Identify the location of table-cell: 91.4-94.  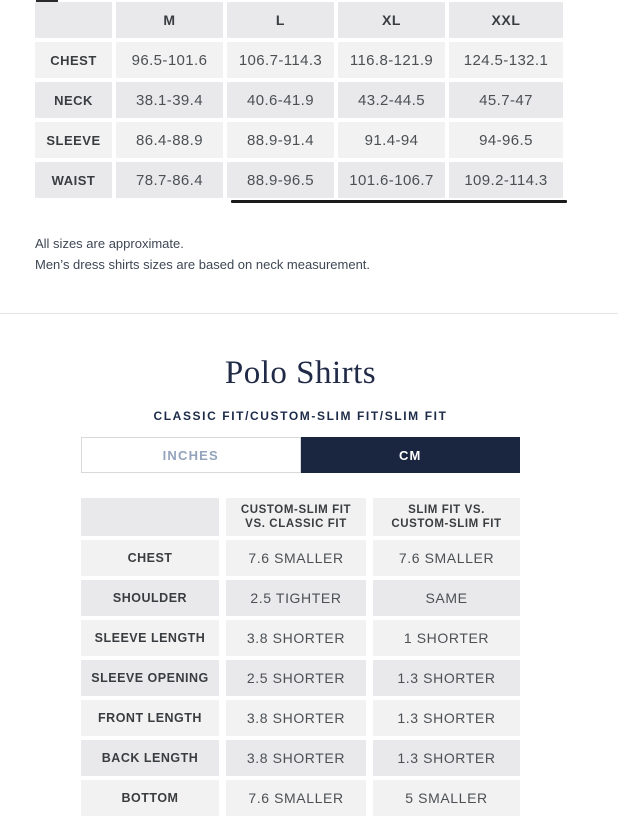
(391, 140).